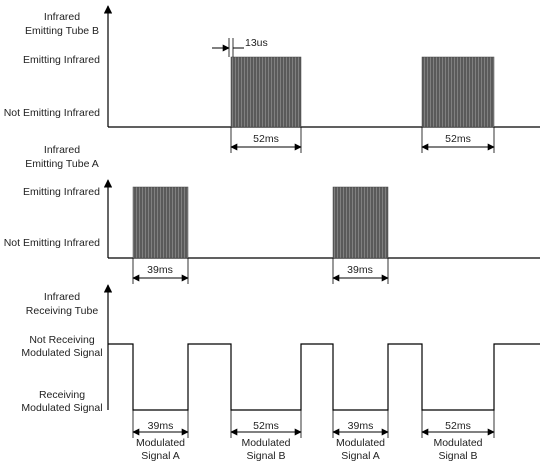 Image resolution: width=550 pixels, height=470 pixels. I want to click on panel-title: Receiving Tube, so click(62, 311).